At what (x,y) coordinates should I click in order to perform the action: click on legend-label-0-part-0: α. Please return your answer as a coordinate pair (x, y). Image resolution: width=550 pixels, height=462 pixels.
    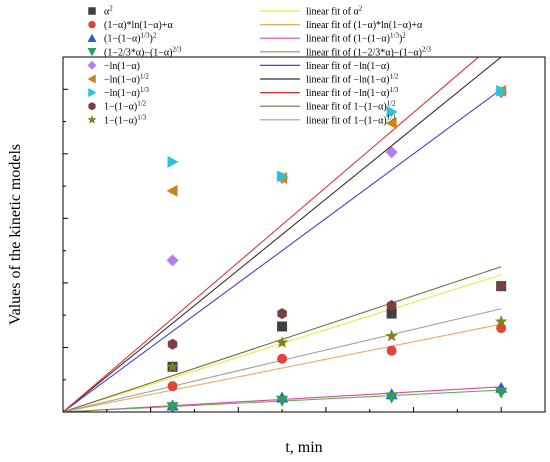
    Looking at the image, I should click on (107, 12).